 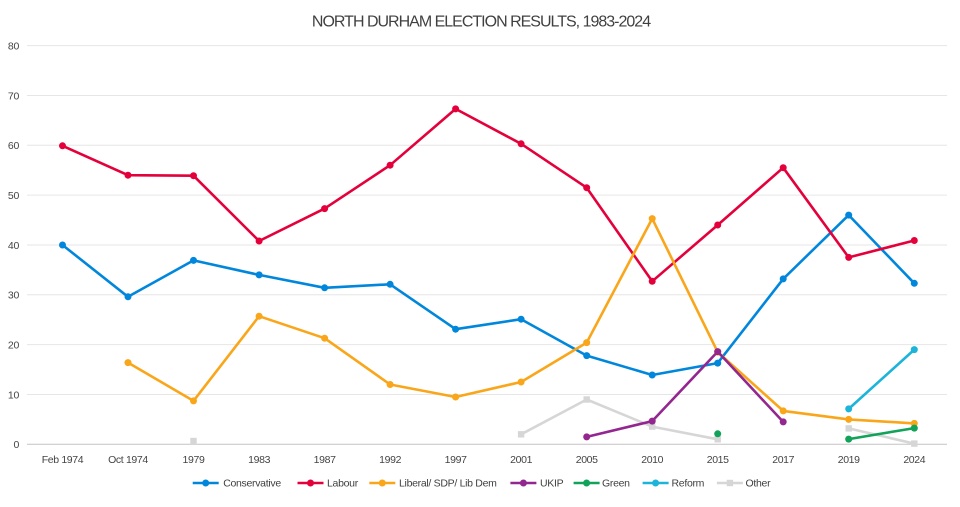 What do you see at coordinates (14, 46) in the screenshot?
I see `svg-text: 80` at bounding box center [14, 46].